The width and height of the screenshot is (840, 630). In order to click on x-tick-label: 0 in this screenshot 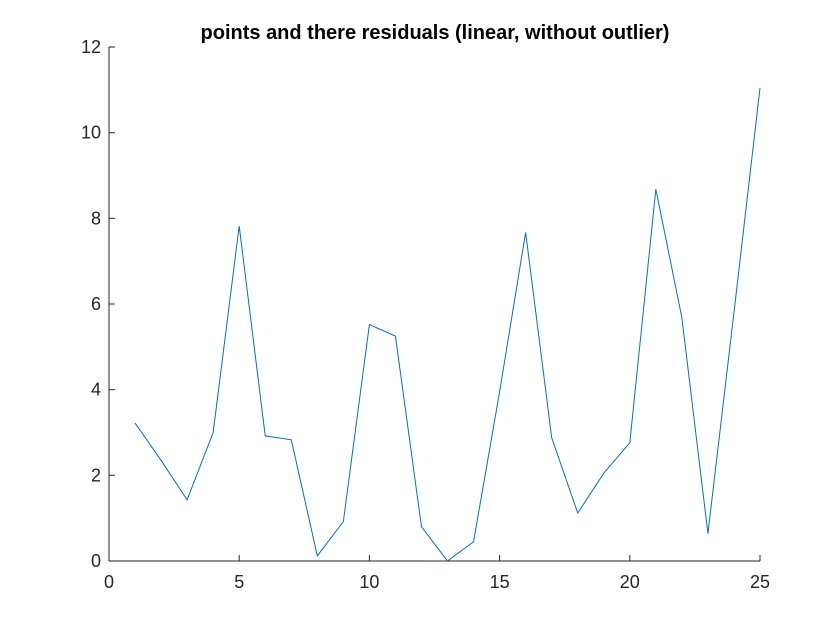, I will do `click(109, 582)`.